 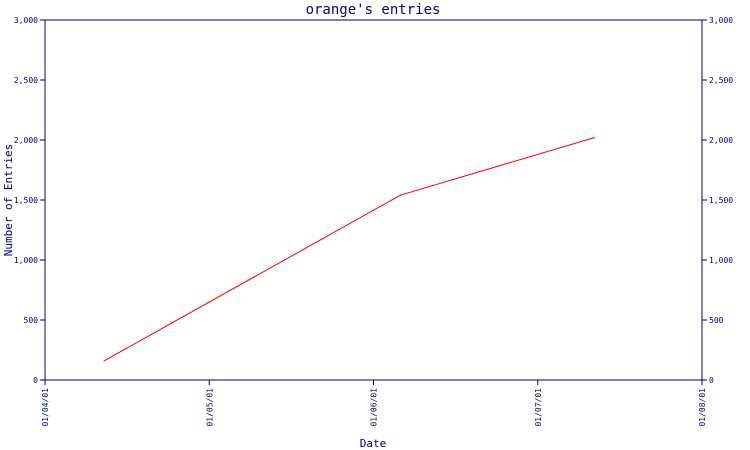 I want to click on y-tick-label-right: 0, so click(x=711, y=380).